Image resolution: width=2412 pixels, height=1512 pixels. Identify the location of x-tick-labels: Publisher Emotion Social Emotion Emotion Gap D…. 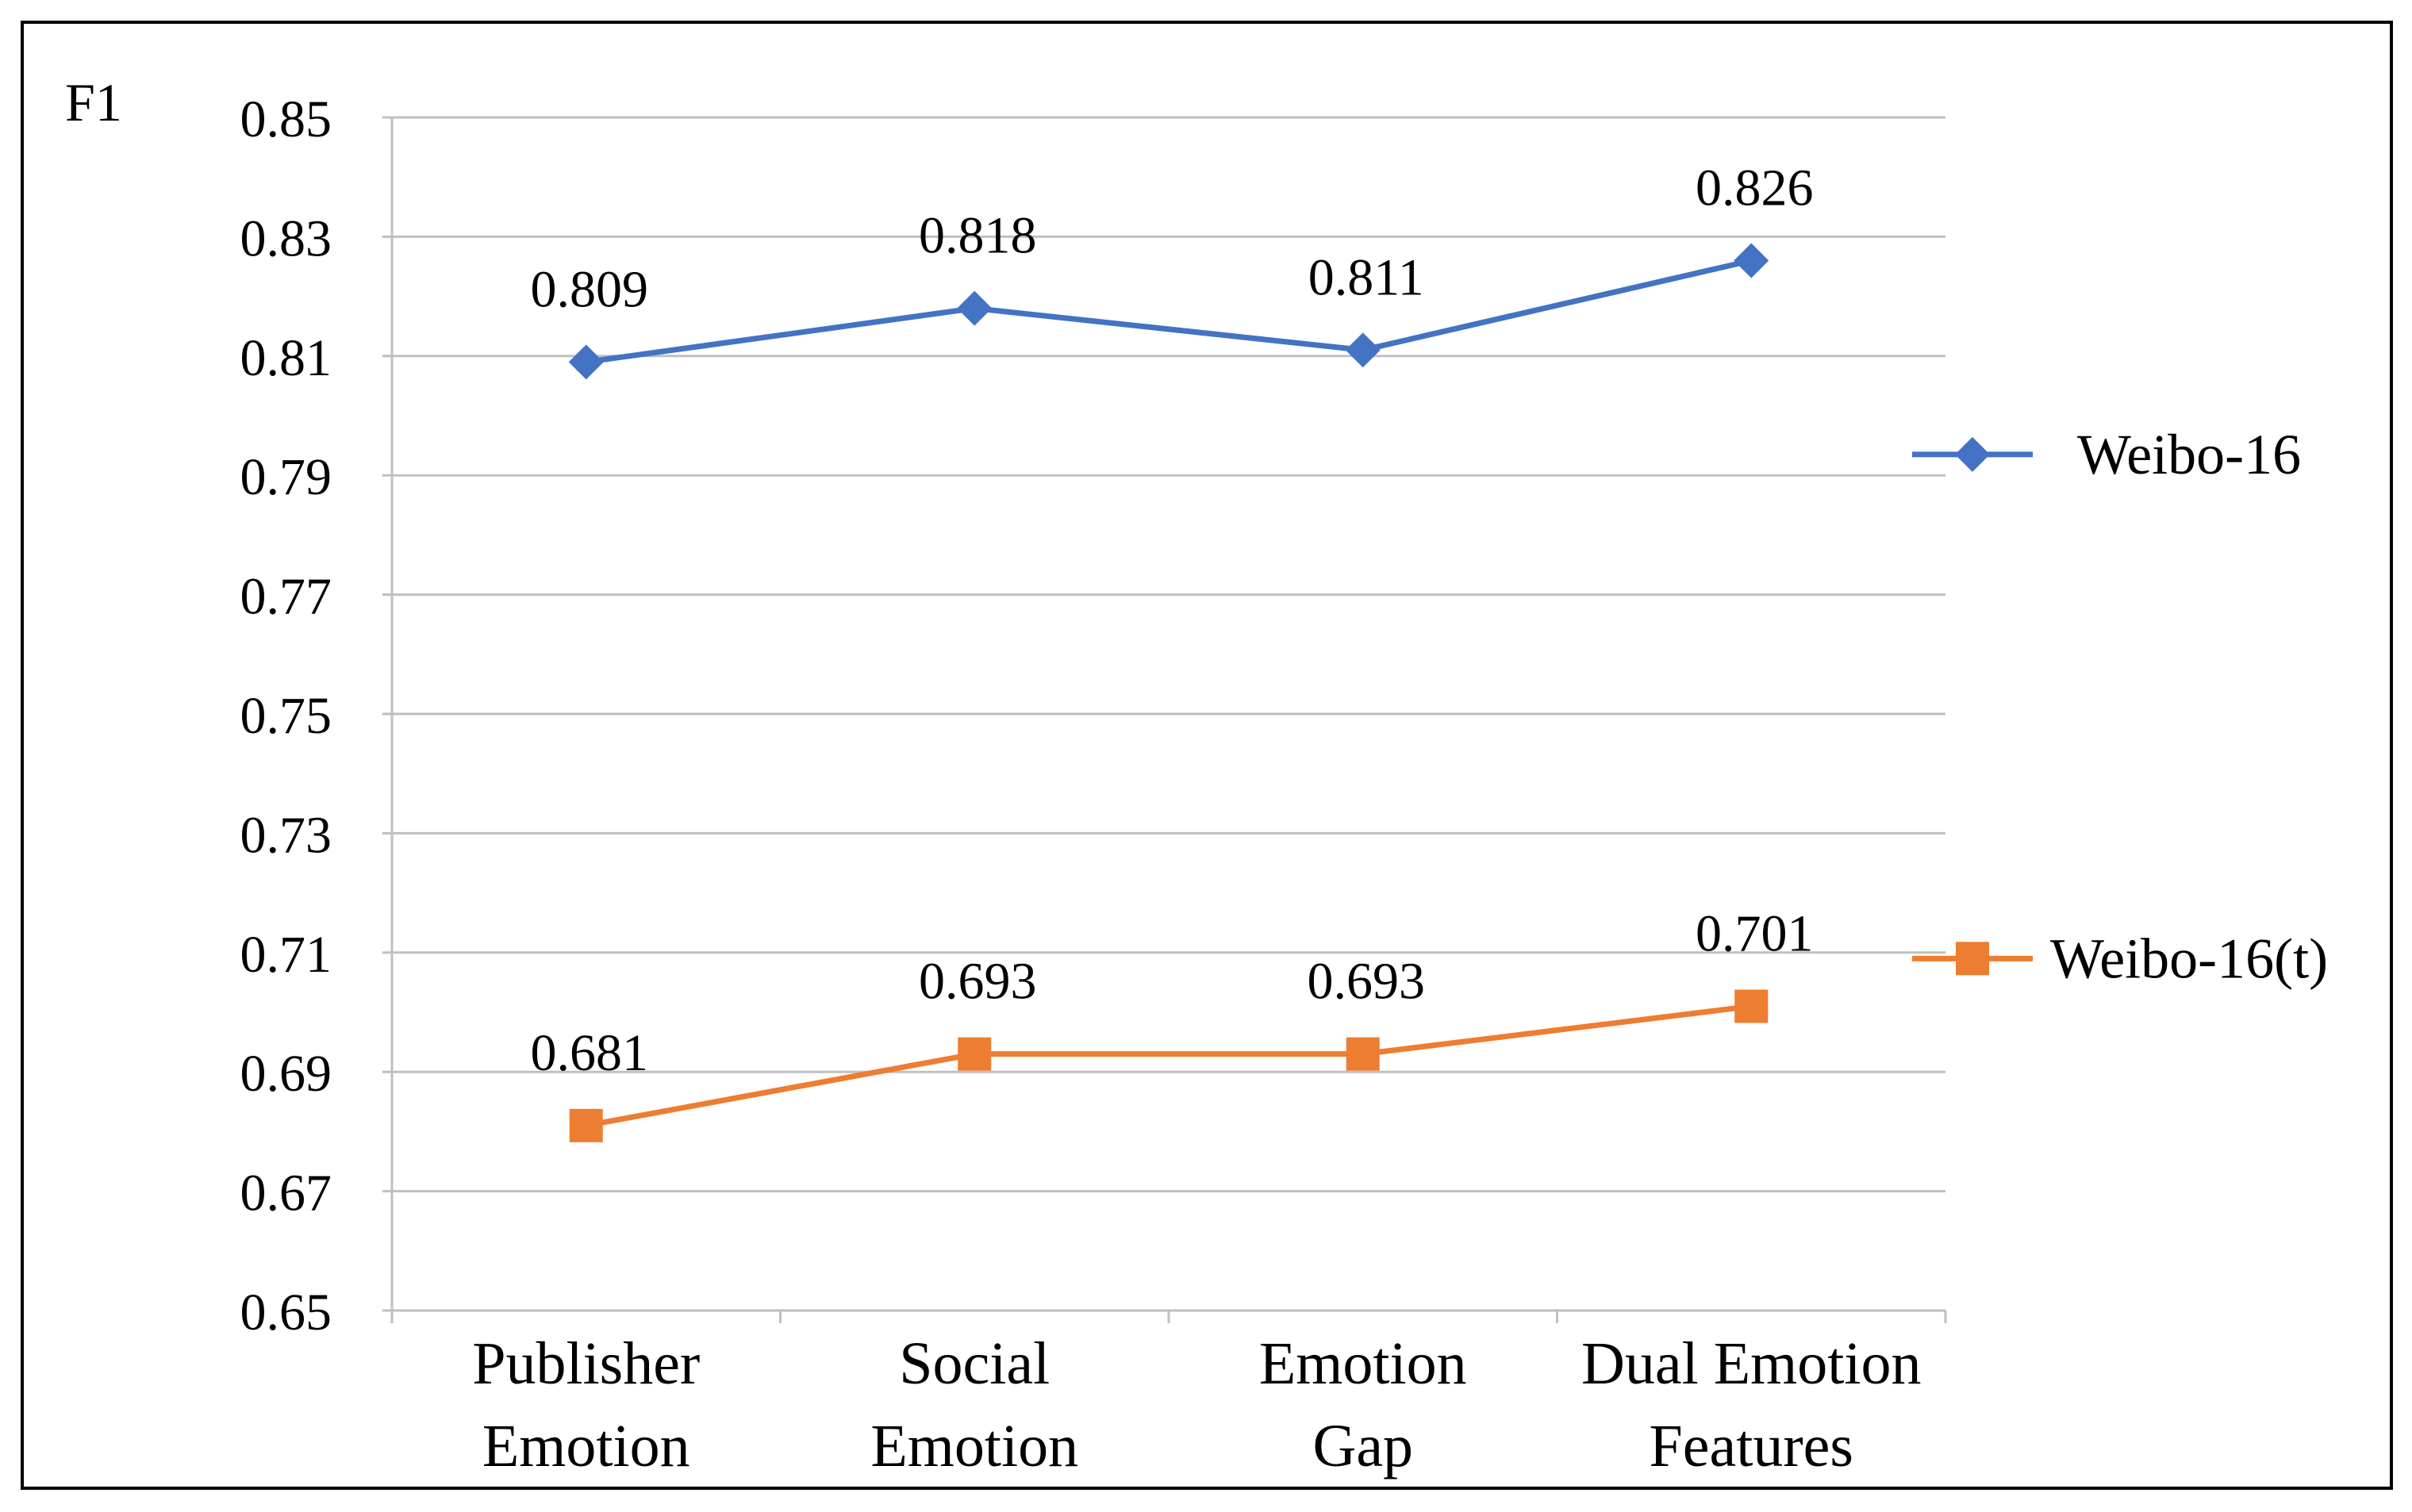
(1196, 1405).